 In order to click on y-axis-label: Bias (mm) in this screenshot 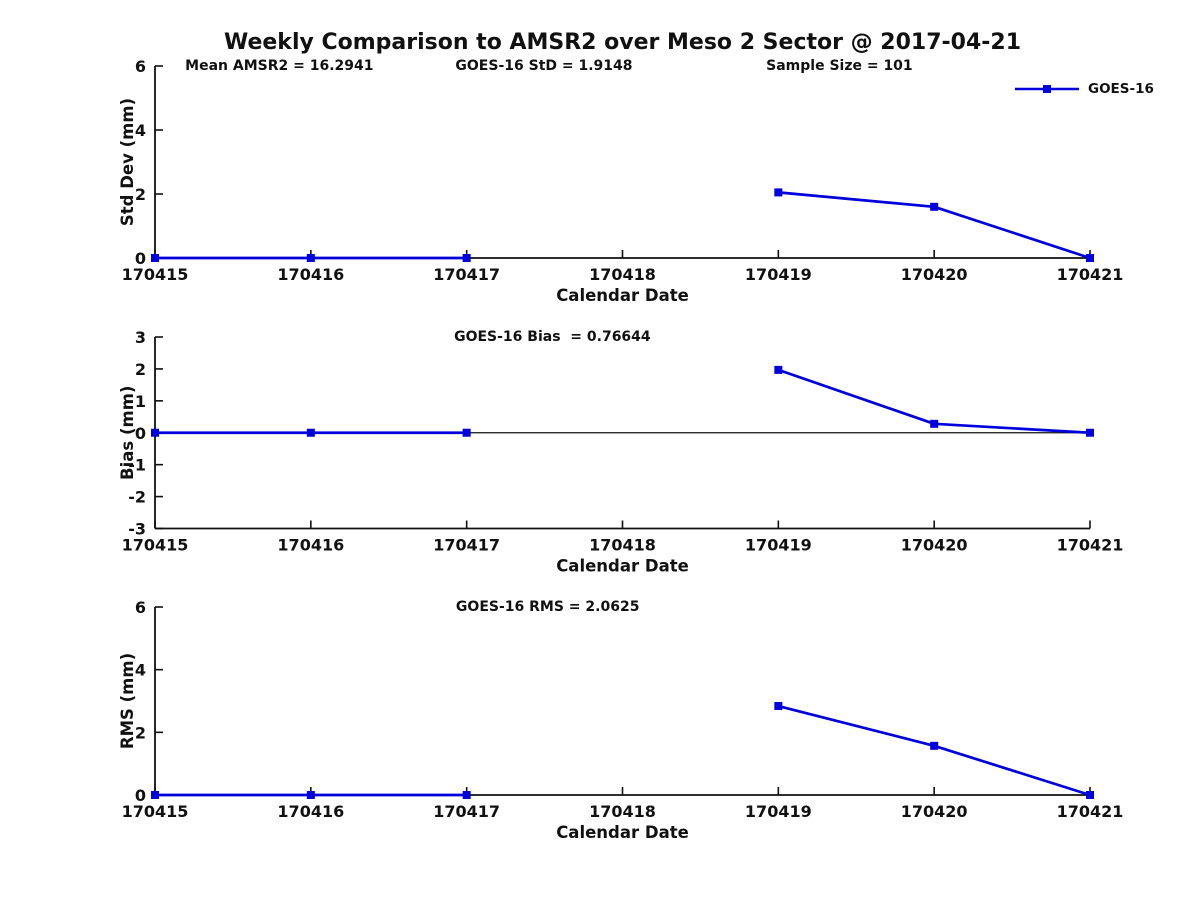, I will do `click(127, 433)`.